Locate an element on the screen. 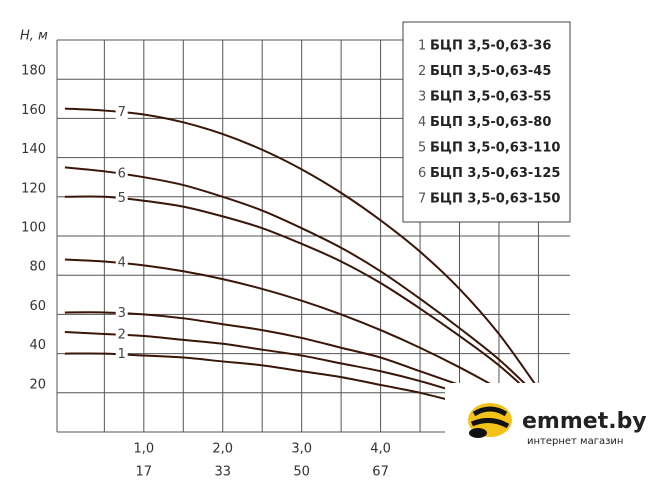  legend-number: 3 is located at coordinates (422, 97).